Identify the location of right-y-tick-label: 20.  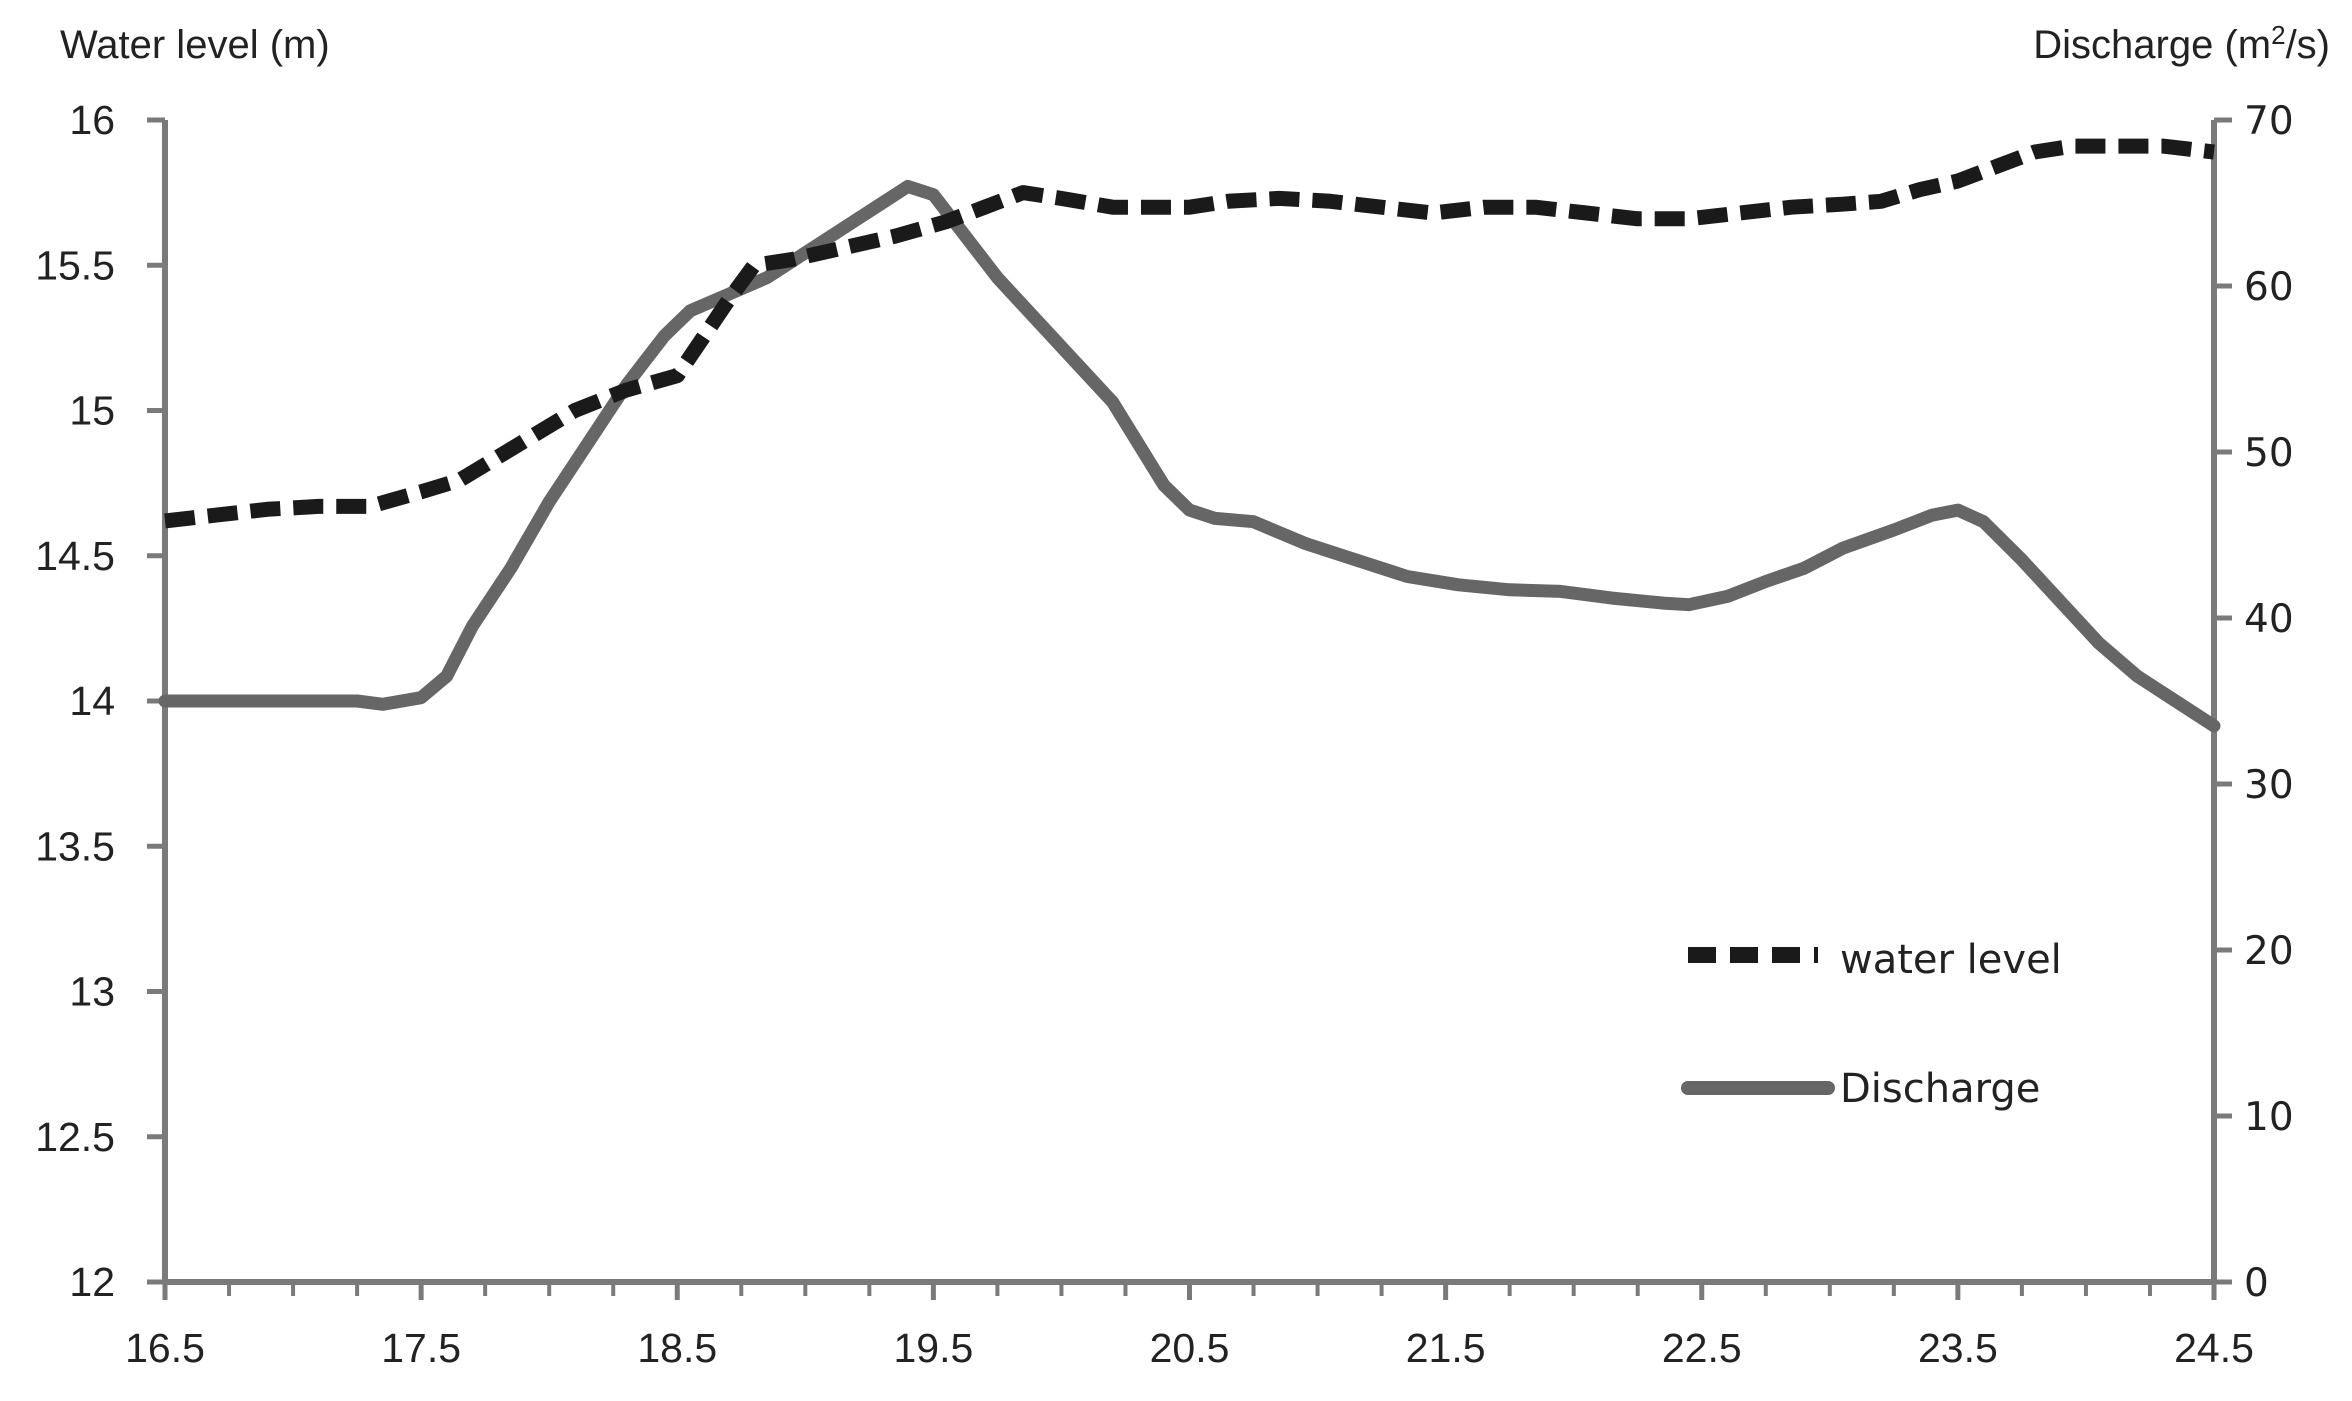
(2269, 951).